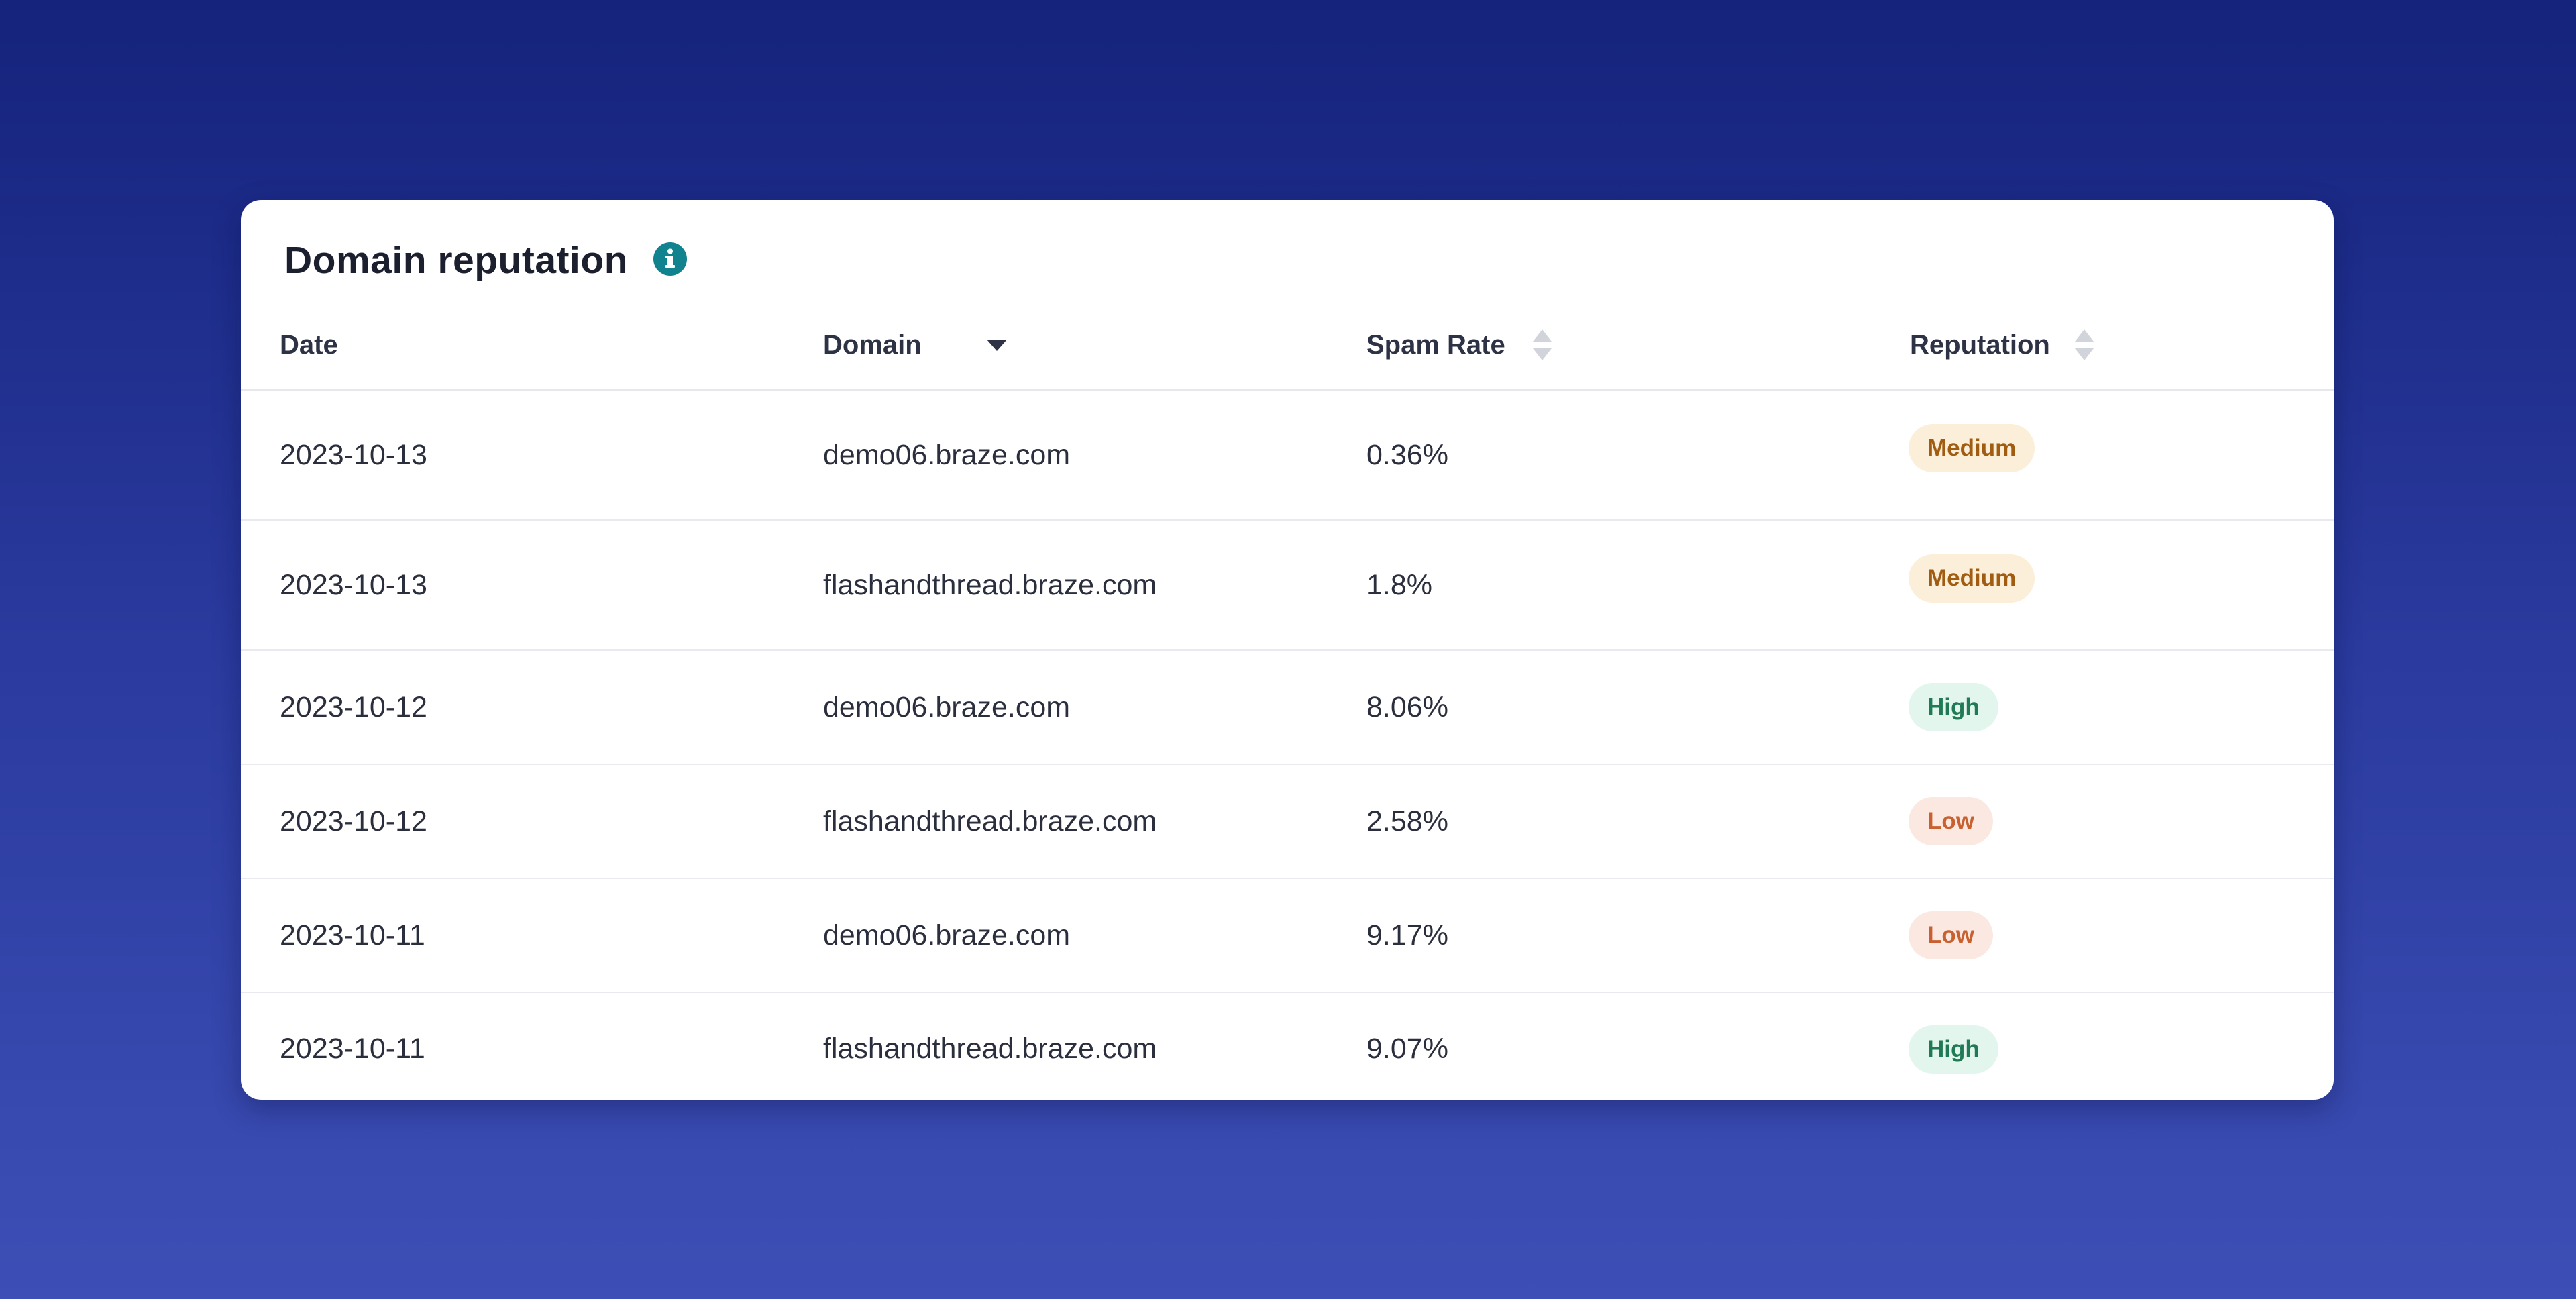 This screenshot has width=2576, height=1299. I want to click on table-row: 2023-10-13 demo06.braze.com 0.36% Medium, so click(1287, 456).